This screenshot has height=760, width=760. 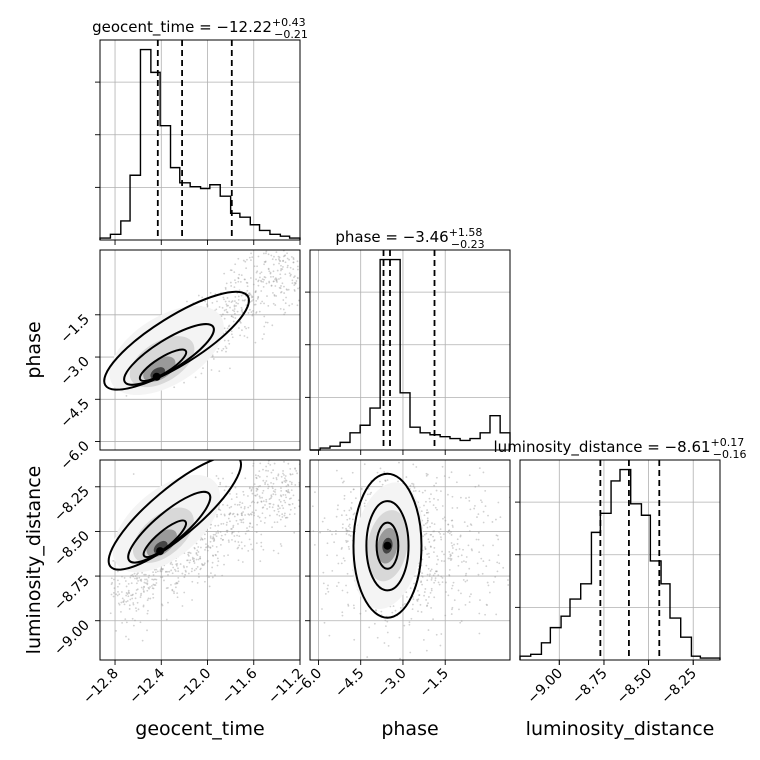 What do you see at coordinates (147, 686) in the screenshot?
I see `x-tick-label: −12.4` at bounding box center [147, 686].